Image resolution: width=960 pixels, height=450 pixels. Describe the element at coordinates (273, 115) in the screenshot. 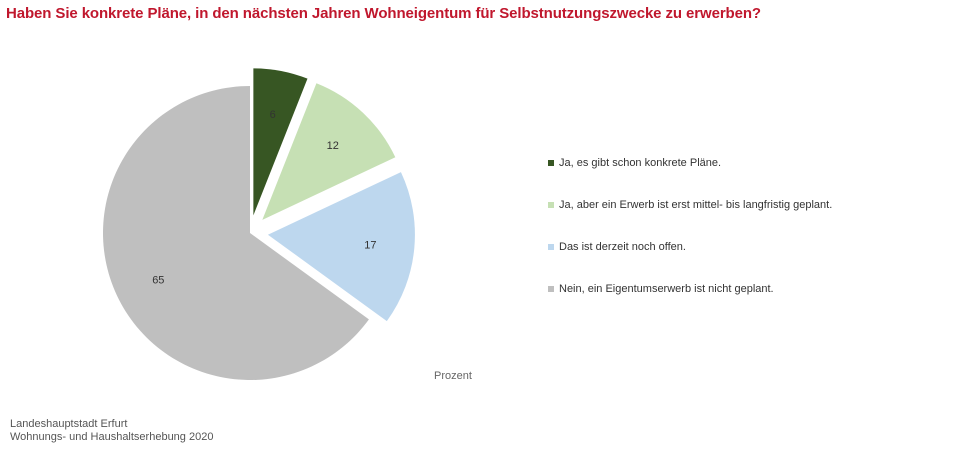

I see `slice-value-label-1: 6` at that location.